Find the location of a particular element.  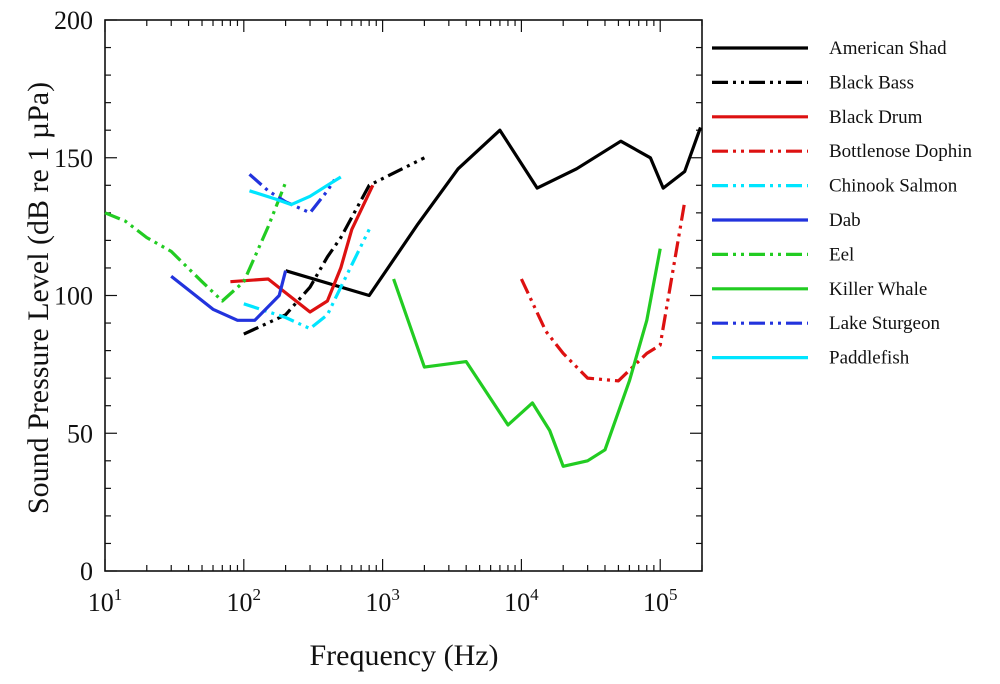

y-tick-label: 0 is located at coordinates (86, 571).